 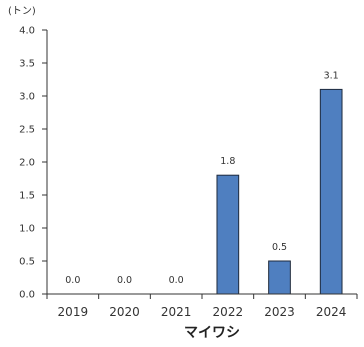 I want to click on x-axis-ticks: 2019 2020 2021 2022 2023 2024, so click(x=202, y=306).